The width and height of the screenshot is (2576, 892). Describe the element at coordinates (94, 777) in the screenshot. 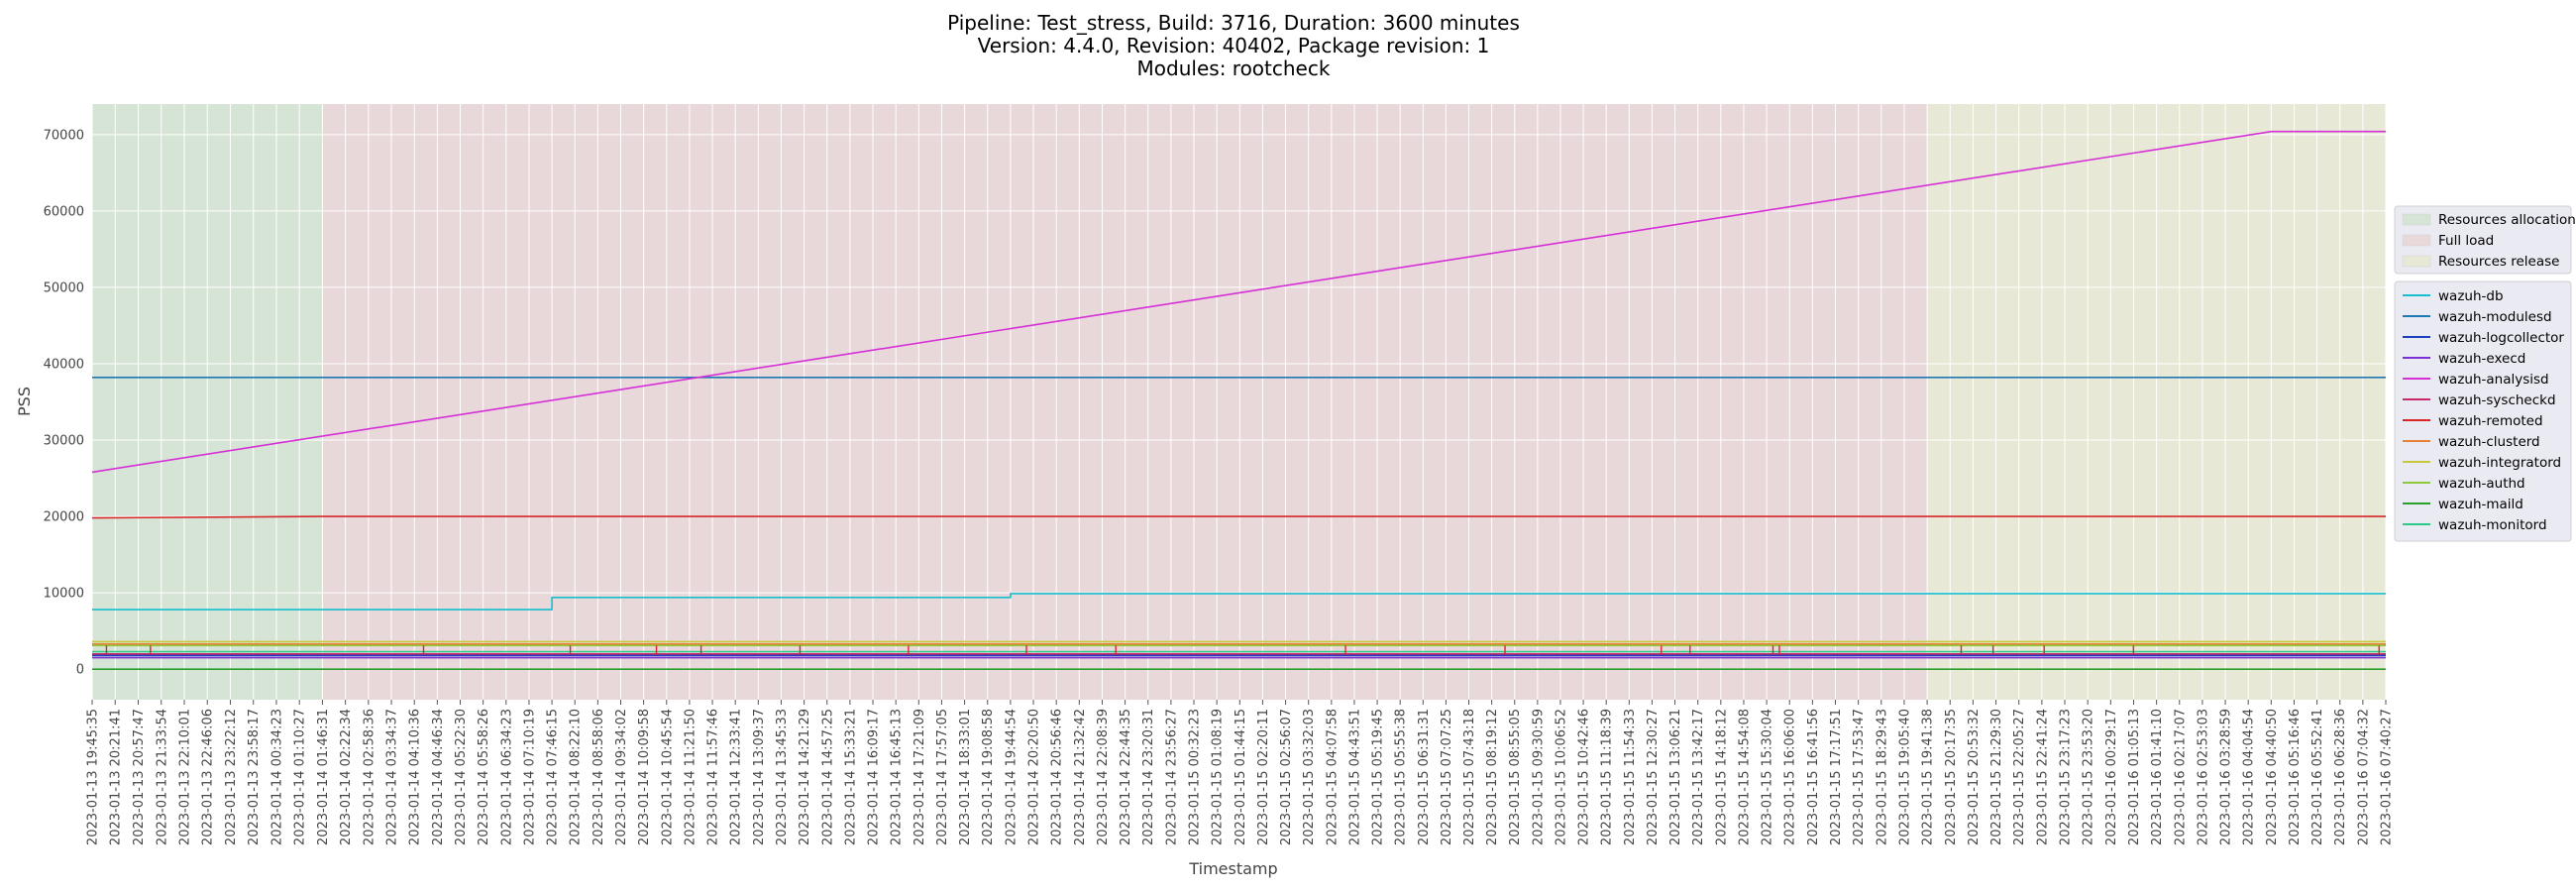

I see `x-tick-label-0: 2023-01-13 19:45:35` at that location.